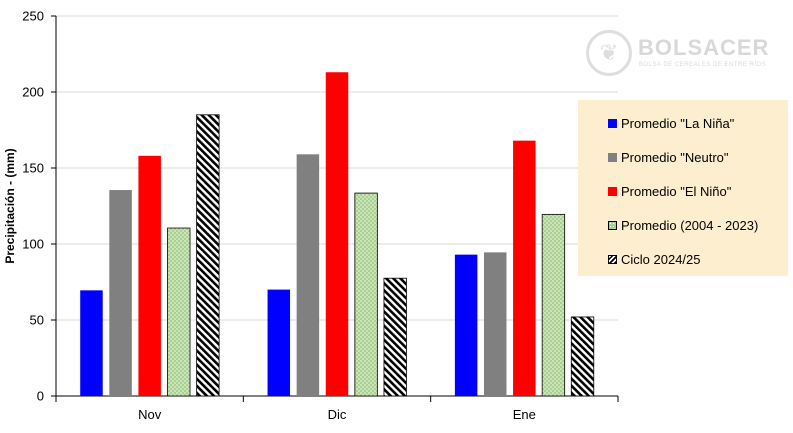 The height and width of the screenshot is (433, 793). I want to click on y-axis-label: Precipitación - (mm), so click(10, 205).